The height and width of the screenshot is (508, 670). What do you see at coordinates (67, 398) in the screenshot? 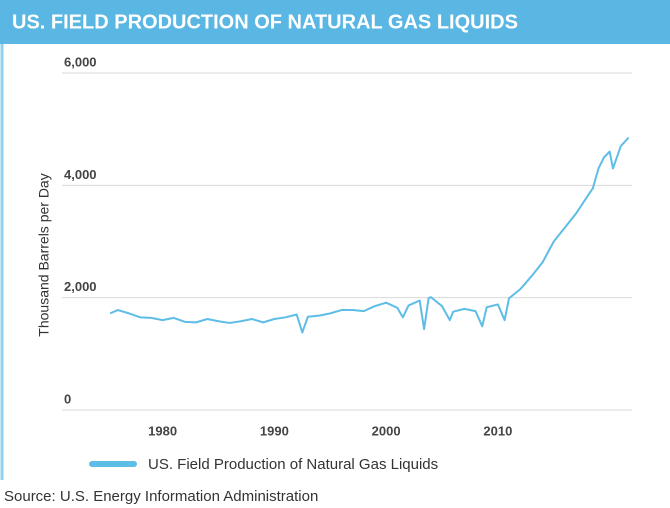
I see `y-tick-label: 0` at bounding box center [67, 398].